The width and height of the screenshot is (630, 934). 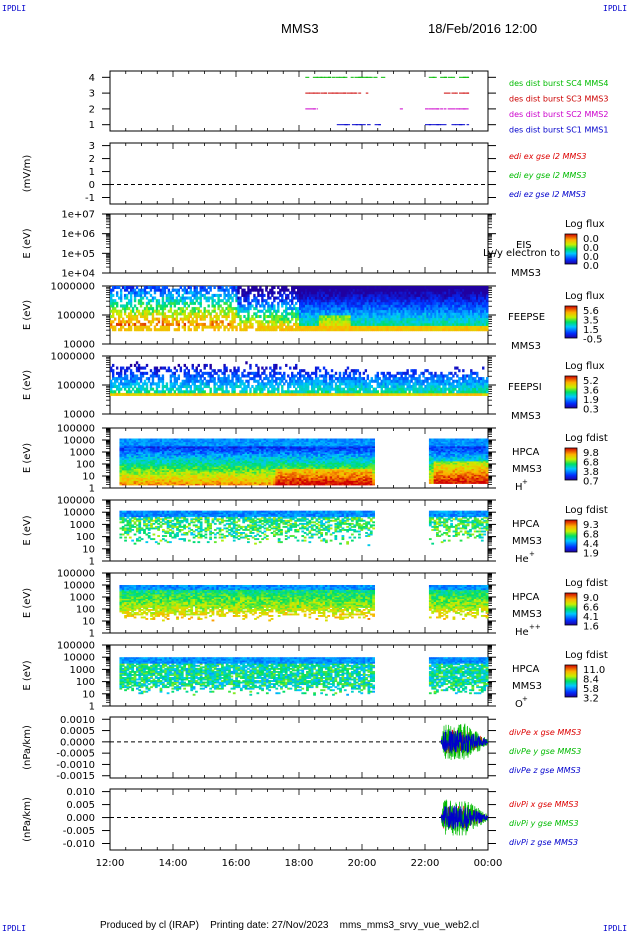 I want to click on feepse-heatmap, so click(x=299, y=309).